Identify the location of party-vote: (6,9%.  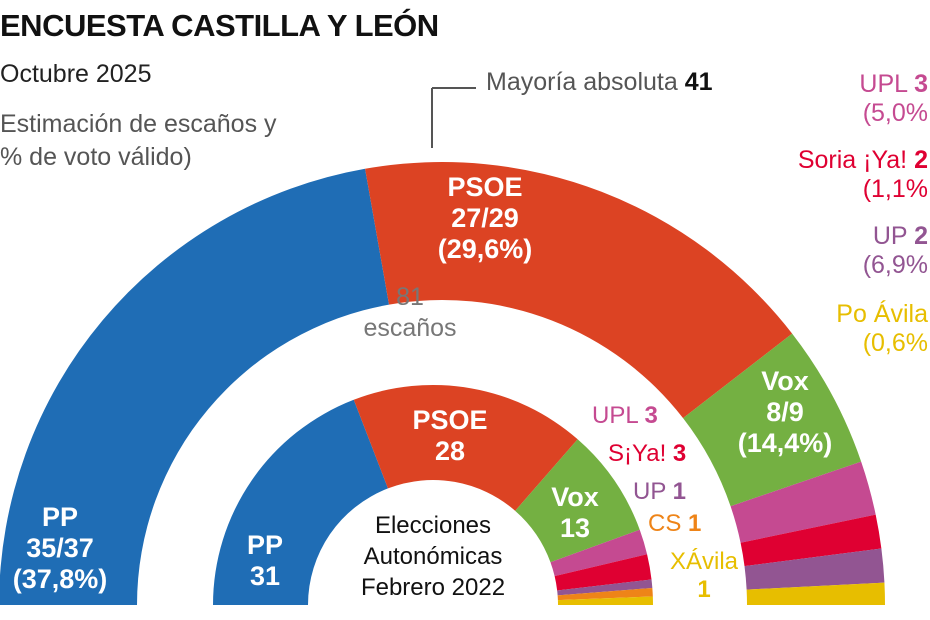
(895, 265).